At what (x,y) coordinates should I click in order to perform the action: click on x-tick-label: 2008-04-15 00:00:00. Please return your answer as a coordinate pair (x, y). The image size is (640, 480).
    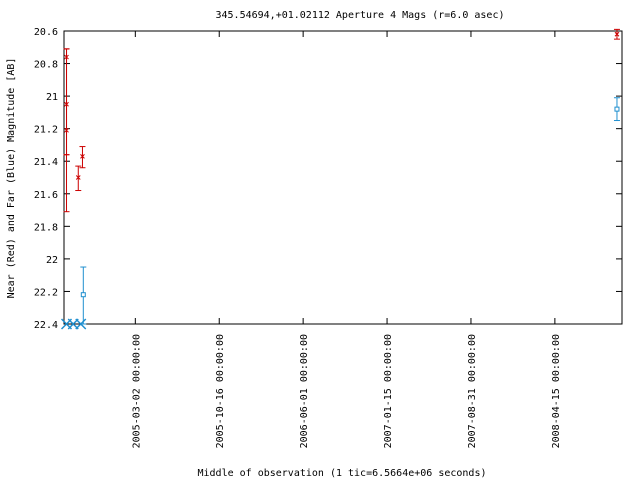
    Looking at the image, I should click on (556, 391).